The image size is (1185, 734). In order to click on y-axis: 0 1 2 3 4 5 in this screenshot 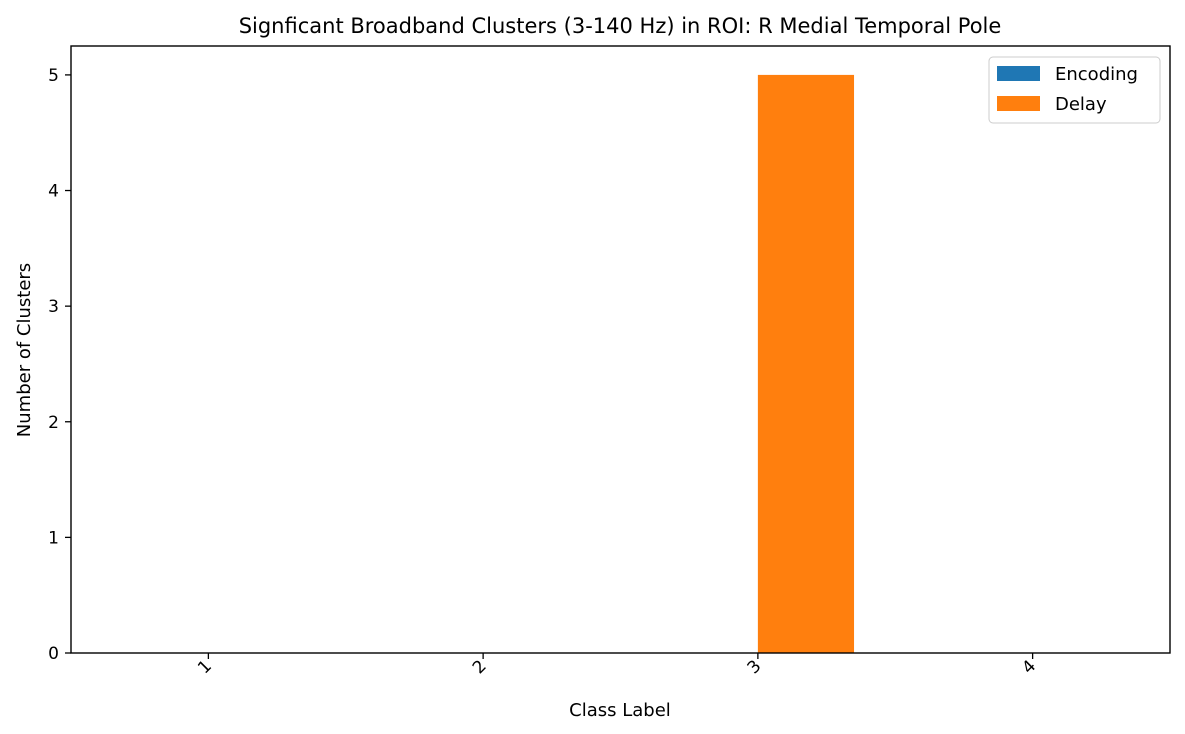, I will do `click(59, 365)`.